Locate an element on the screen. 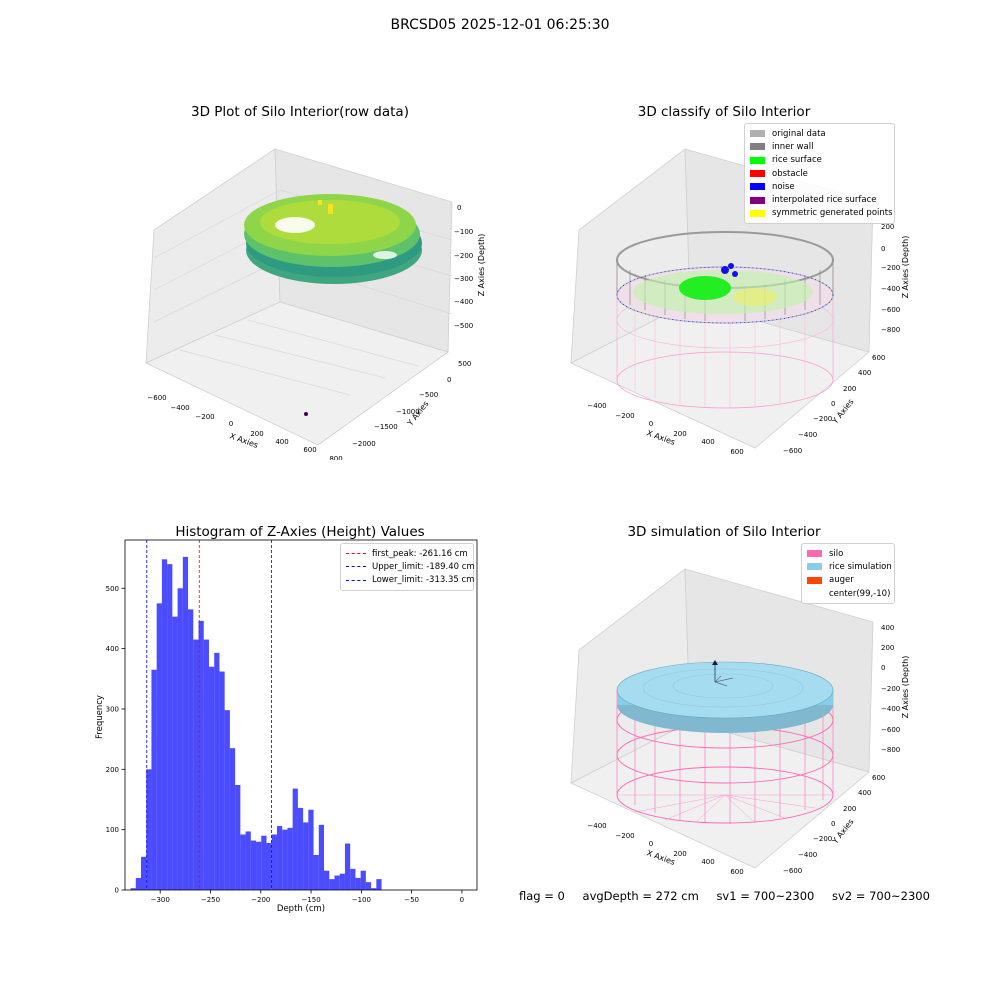 This screenshot has width=1000, height=1000. histogram-x-tick-label: −200 is located at coordinates (260, 900).